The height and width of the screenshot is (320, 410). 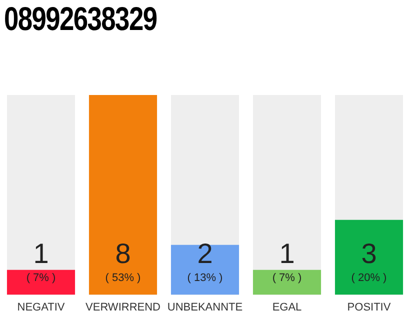 What do you see at coordinates (80, 19) in the screenshot?
I see `chart-title: 08992638329` at bounding box center [80, 19].